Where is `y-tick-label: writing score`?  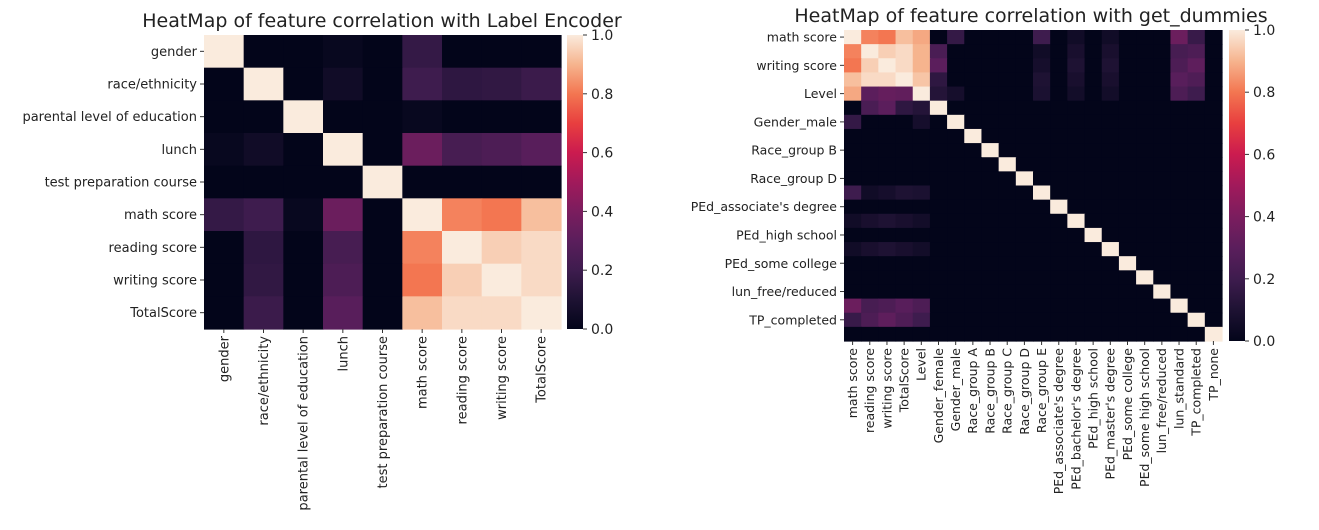
y-tick-label: writing score is located at coordinates (155, 281).